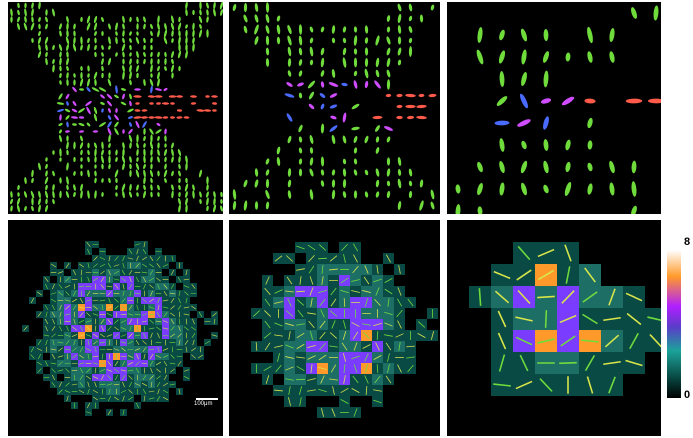 The width and height of the screenshot is (693, 438). What do you see at coordinates (334, 108) in the screenshot?
I see `glyph-panel-mid-zoom` at bounding box center [334, 108].